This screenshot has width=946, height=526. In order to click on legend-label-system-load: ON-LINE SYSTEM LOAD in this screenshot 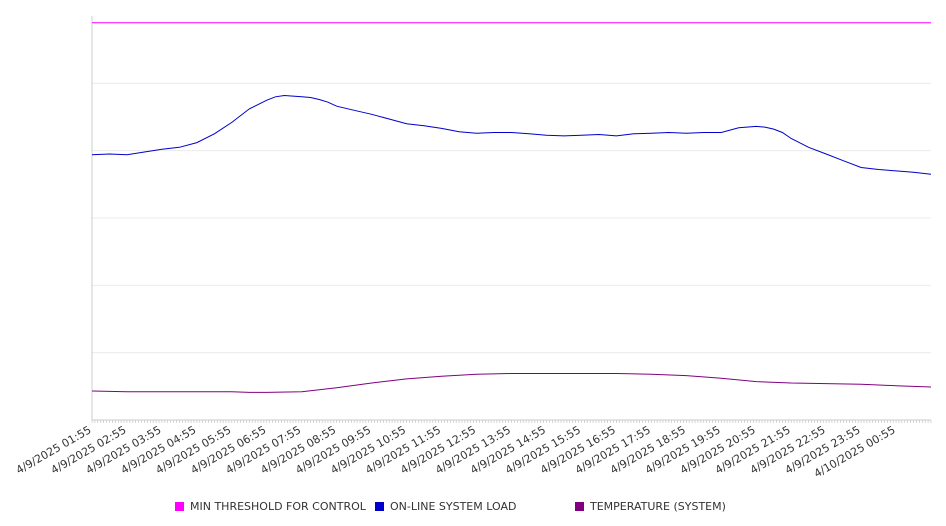, I will do `click(453, 506)`.